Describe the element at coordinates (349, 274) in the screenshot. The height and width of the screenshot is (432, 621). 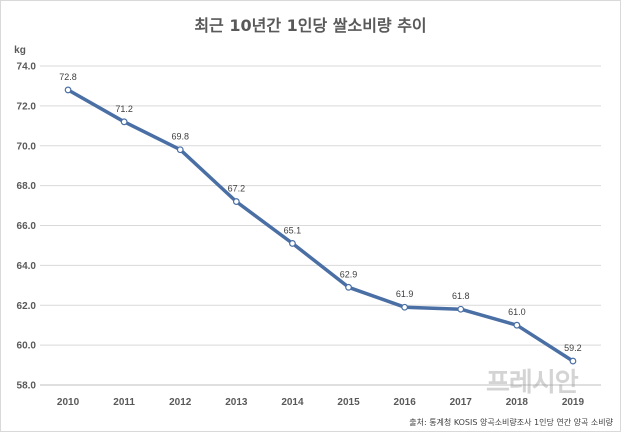
I see `data-label: 62.9` at that location.